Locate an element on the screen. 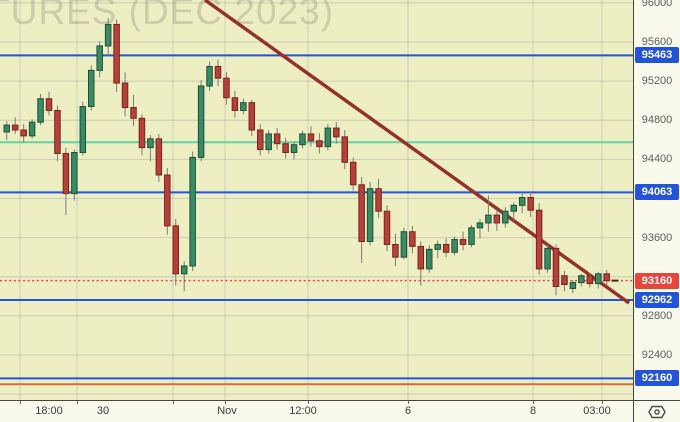 The width and height of the screenshot is (680, 422). time-axis-label: Nov is located at coordinates (227, 411).